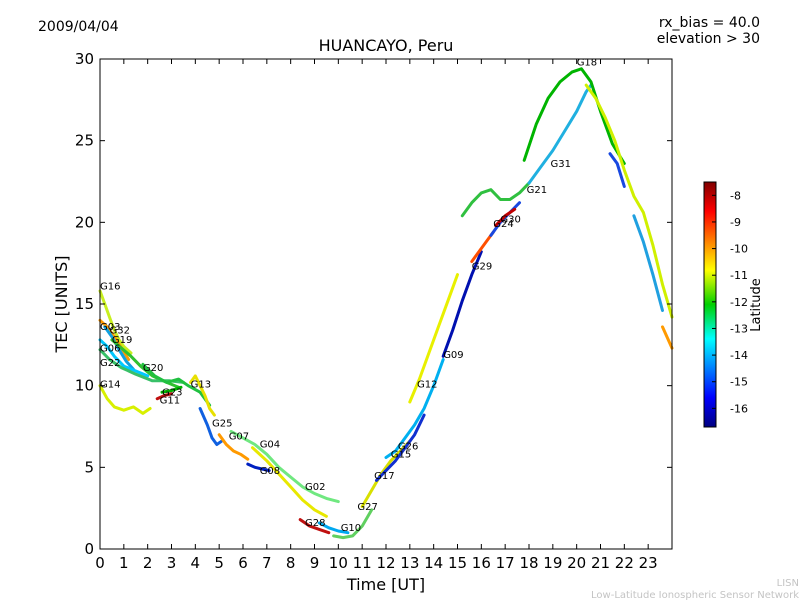 This screenshot has width=800, height=600. What do you see at coordinates (409, 563) in the screenshot?
I see `x-tick-label: 13` at bounding box center [409, 563].